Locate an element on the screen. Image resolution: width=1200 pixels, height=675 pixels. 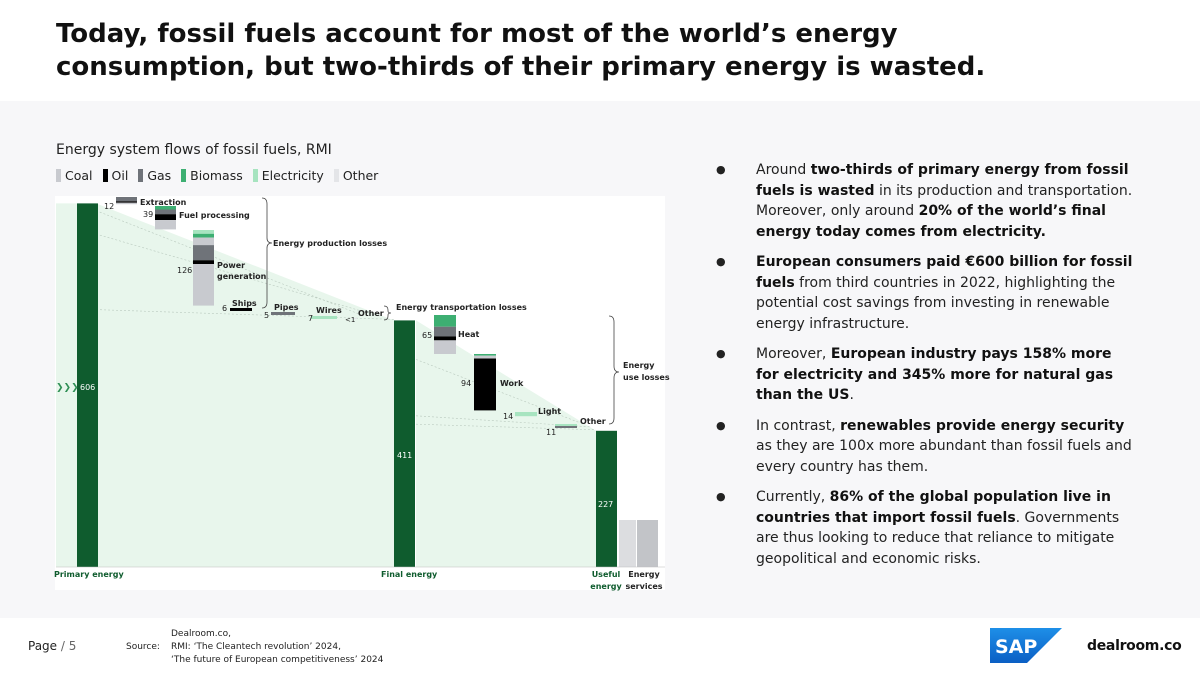
flow-band-final is located at coordinates (506, 443).